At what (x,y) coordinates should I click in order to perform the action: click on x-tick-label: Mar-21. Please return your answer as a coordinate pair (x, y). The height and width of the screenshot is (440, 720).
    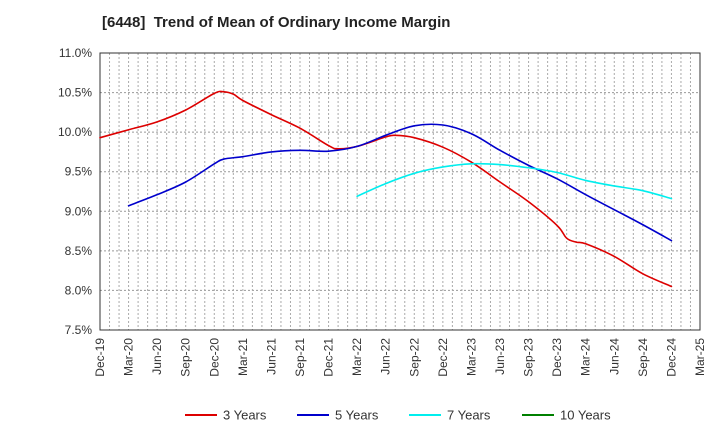
    Looking at the image, I should click on (243, 357).